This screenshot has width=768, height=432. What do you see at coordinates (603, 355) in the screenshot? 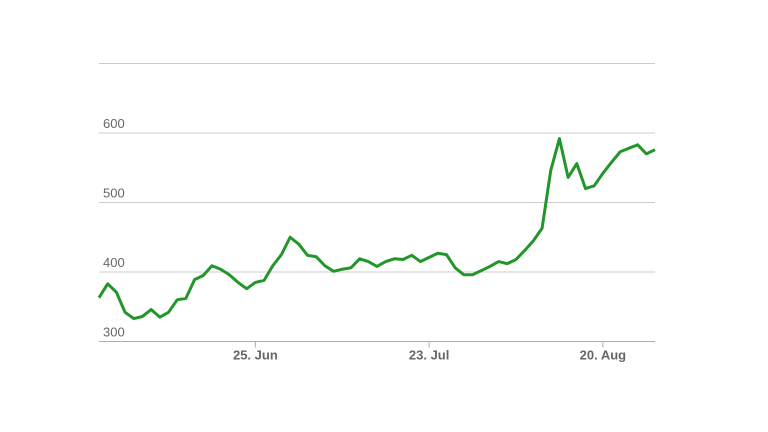
I see `x-tick-label: 20. Aug` at bounding box center [603, 355].